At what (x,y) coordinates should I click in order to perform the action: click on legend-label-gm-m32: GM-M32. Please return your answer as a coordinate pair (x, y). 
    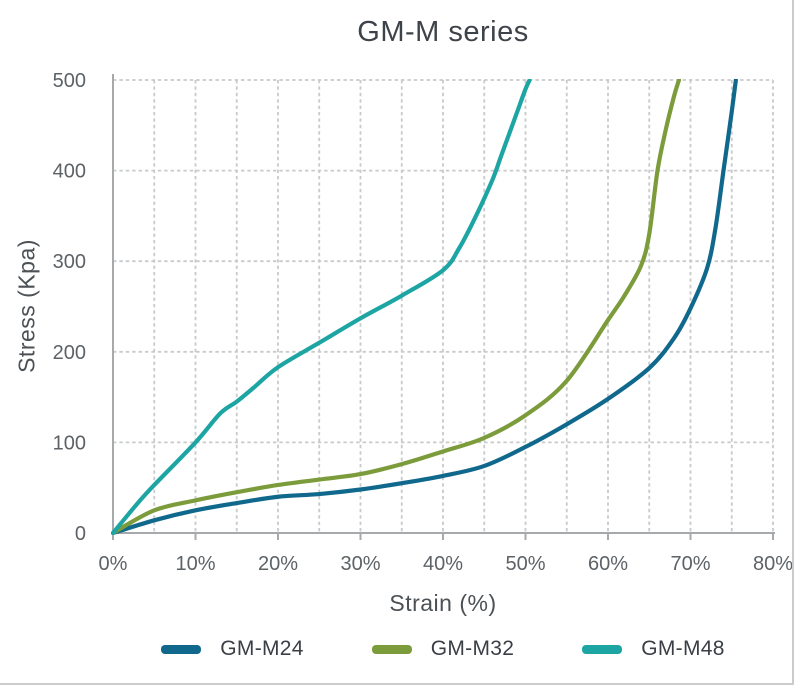
    Looking at the image, I should click on (472, 648).